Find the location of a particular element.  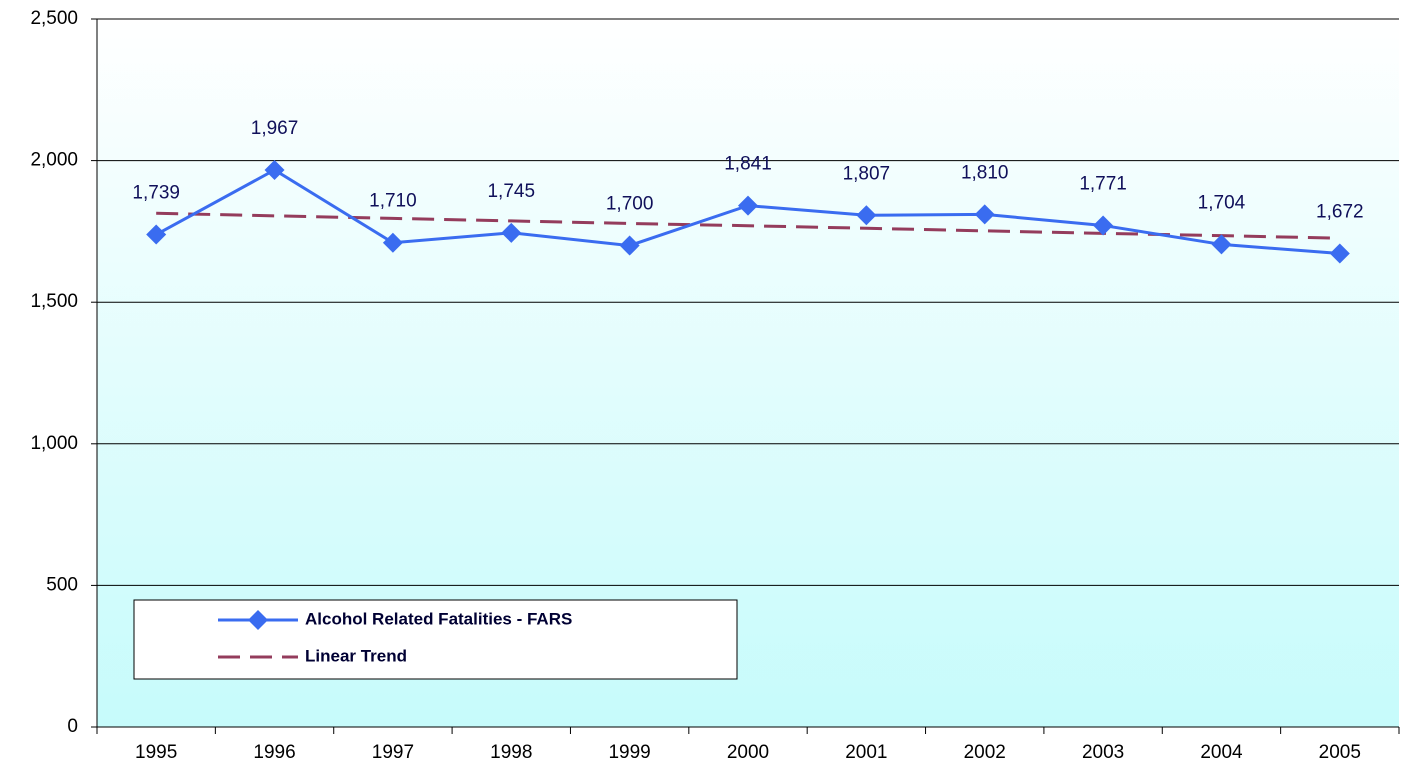

data-label: 1,807 is located at coordinates (867, 173).